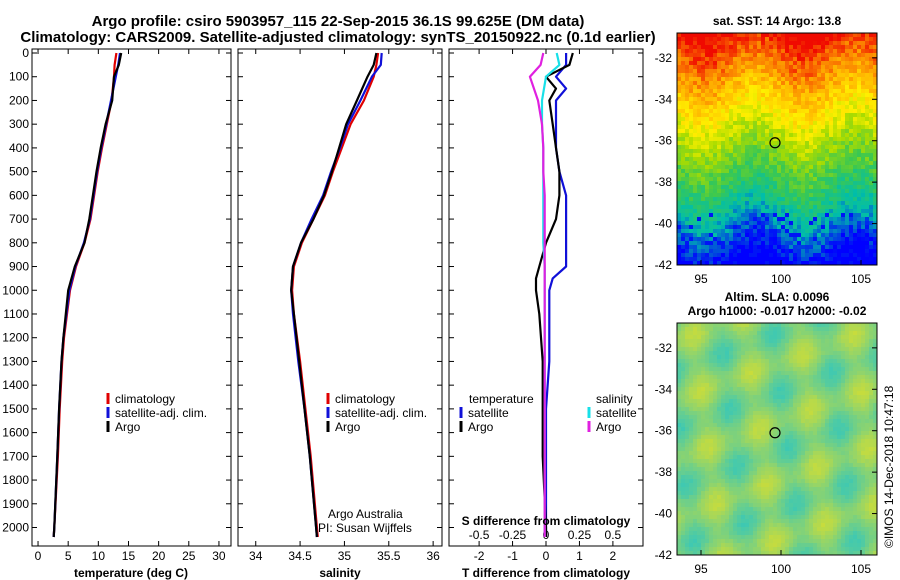 This screenshot has height=580, width=900. Describe the element at coordinates (365, 528) in the screenshot. I see `credit-line2: PI: Susan Wijffels` at that location.